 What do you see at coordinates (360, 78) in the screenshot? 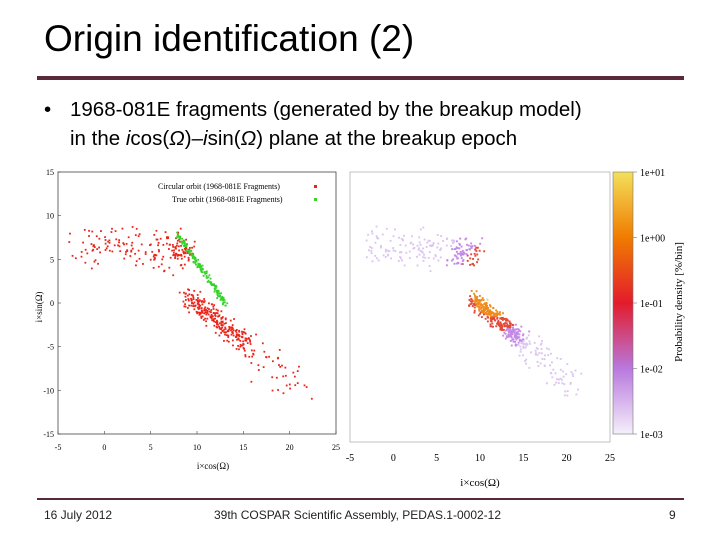
I see `title-divider` at bounding box center [360, 78].